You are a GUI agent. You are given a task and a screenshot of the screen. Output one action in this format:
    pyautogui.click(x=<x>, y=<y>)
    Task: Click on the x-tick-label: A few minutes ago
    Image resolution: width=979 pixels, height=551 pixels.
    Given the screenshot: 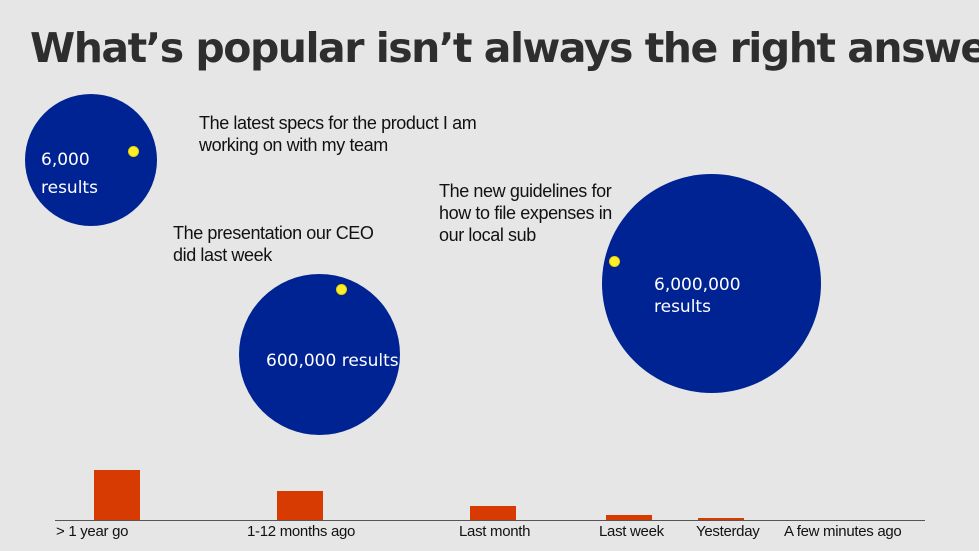 What is the action you would take?
    pyautogui.click(x=843, y=531)
    